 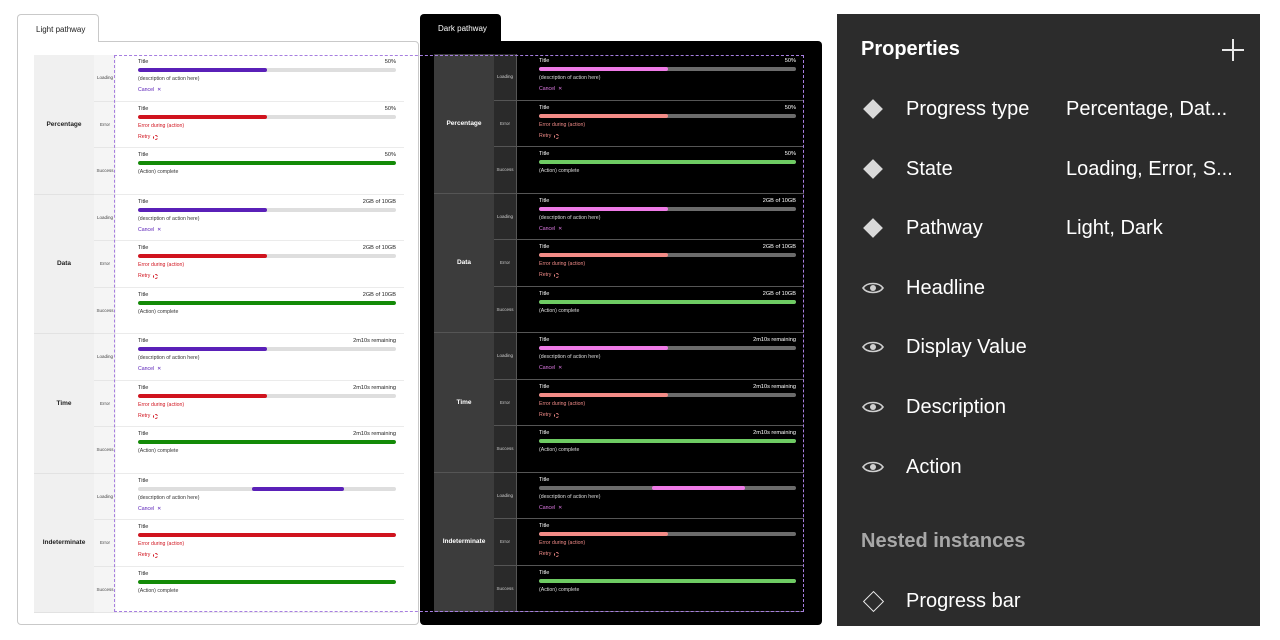 What do you see at coordinates (105, 264) in the screenshot?
I see `state-label: Error` at bounding box center [105, 264].